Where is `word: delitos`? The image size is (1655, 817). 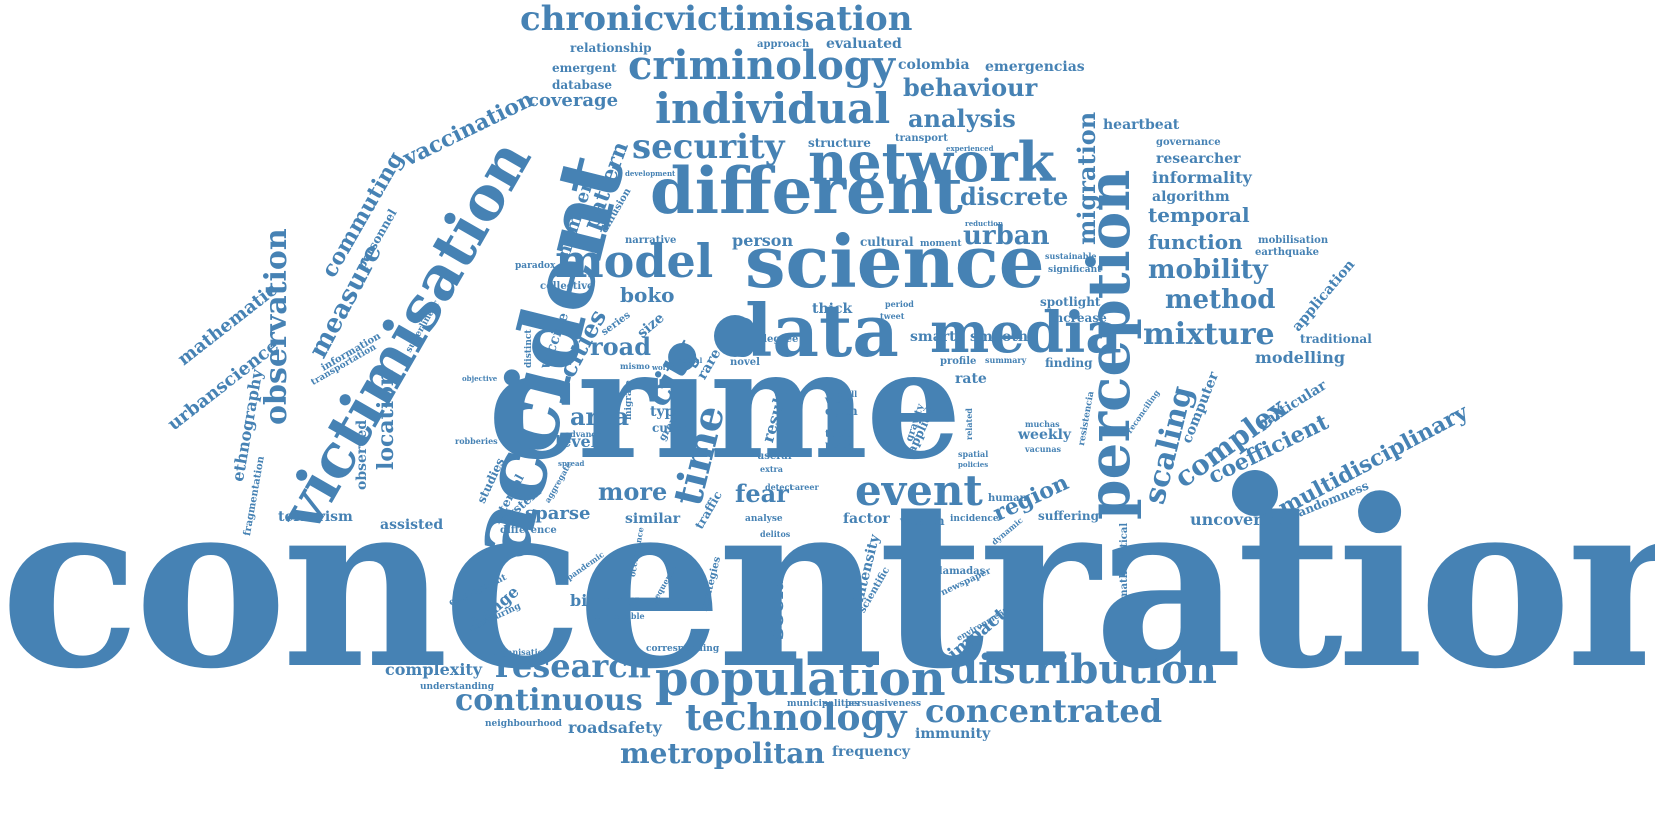 word: delitos is located at coordinates (775, 534).